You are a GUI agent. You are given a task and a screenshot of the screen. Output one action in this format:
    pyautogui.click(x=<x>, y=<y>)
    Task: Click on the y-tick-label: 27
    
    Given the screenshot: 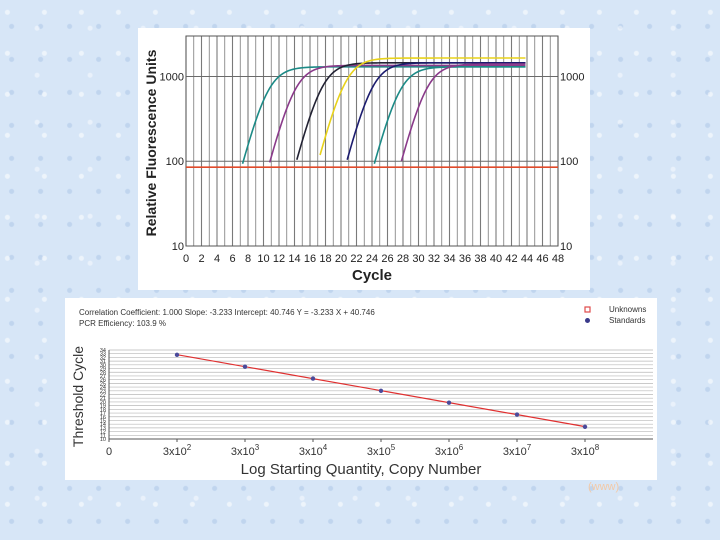 What is the action you would take?
    pyautogui.click(x=103, y=377)
    